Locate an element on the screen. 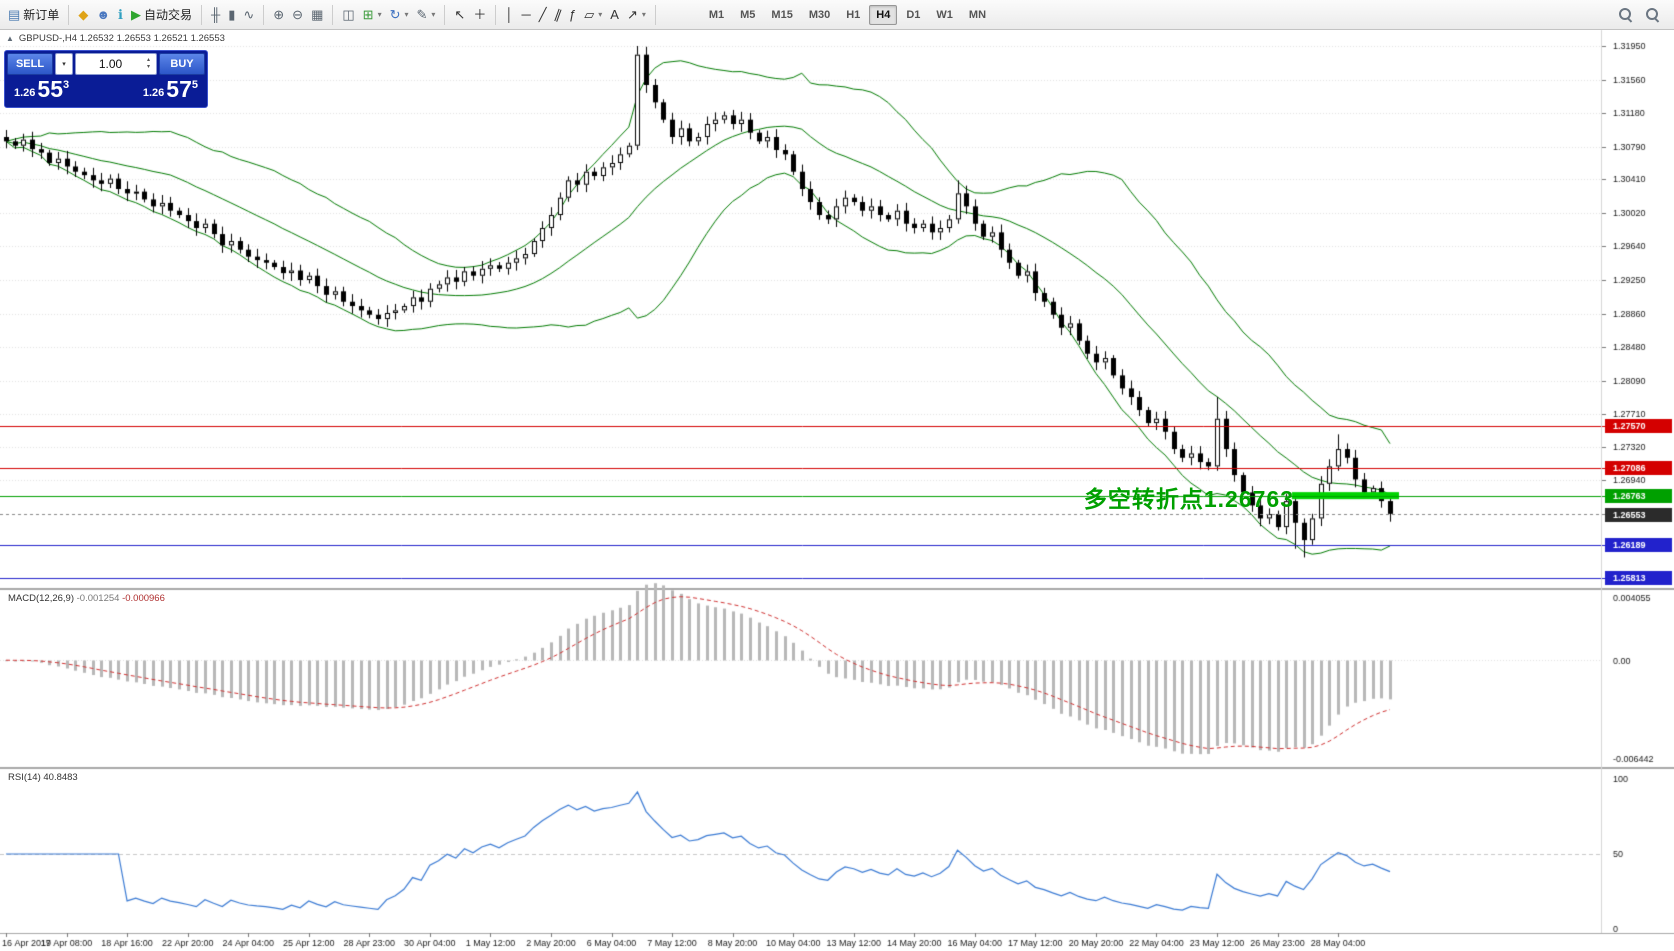 The width and height of the screenshot is (1674, 951). buy-button: BUY is located at coordinates (182, 64).